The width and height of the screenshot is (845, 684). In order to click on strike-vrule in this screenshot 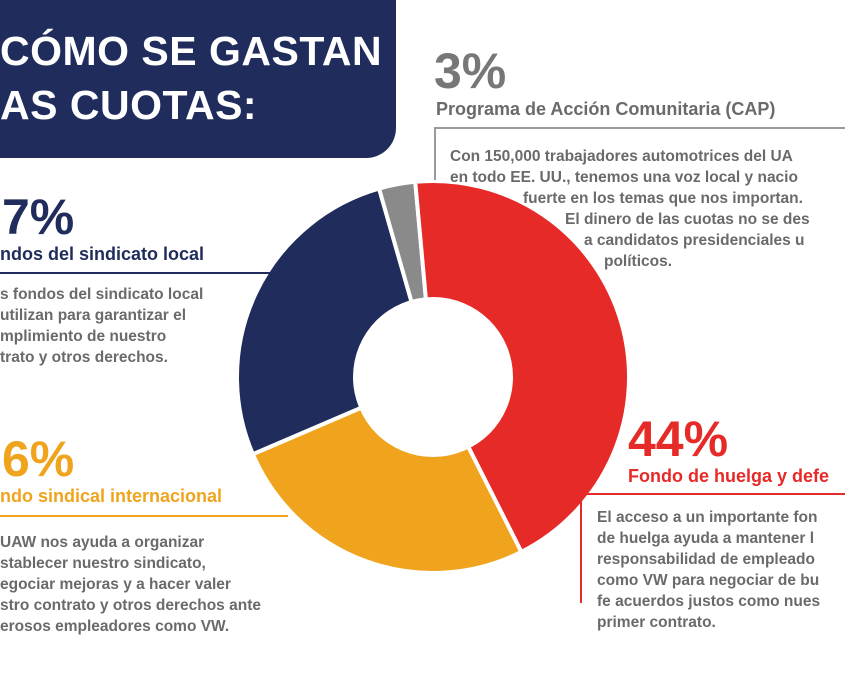, I will do `click(581, 548)`.